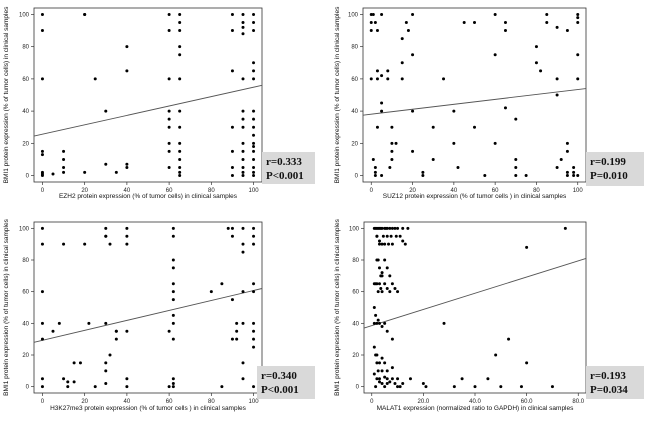 The width and height of the screenshot is (650, 427). What do you see at coordinates (354, 80) in the screenshot?
I see `y-tick-label: 60` at bounding box center [354, 80].